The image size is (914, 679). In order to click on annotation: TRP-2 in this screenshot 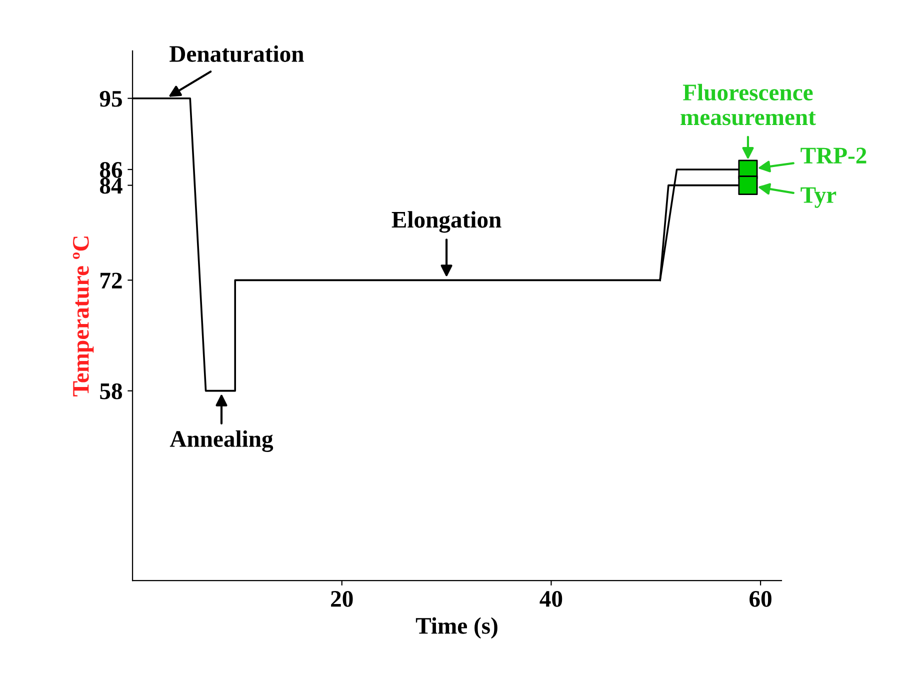, I will do `click(833, 156)`.